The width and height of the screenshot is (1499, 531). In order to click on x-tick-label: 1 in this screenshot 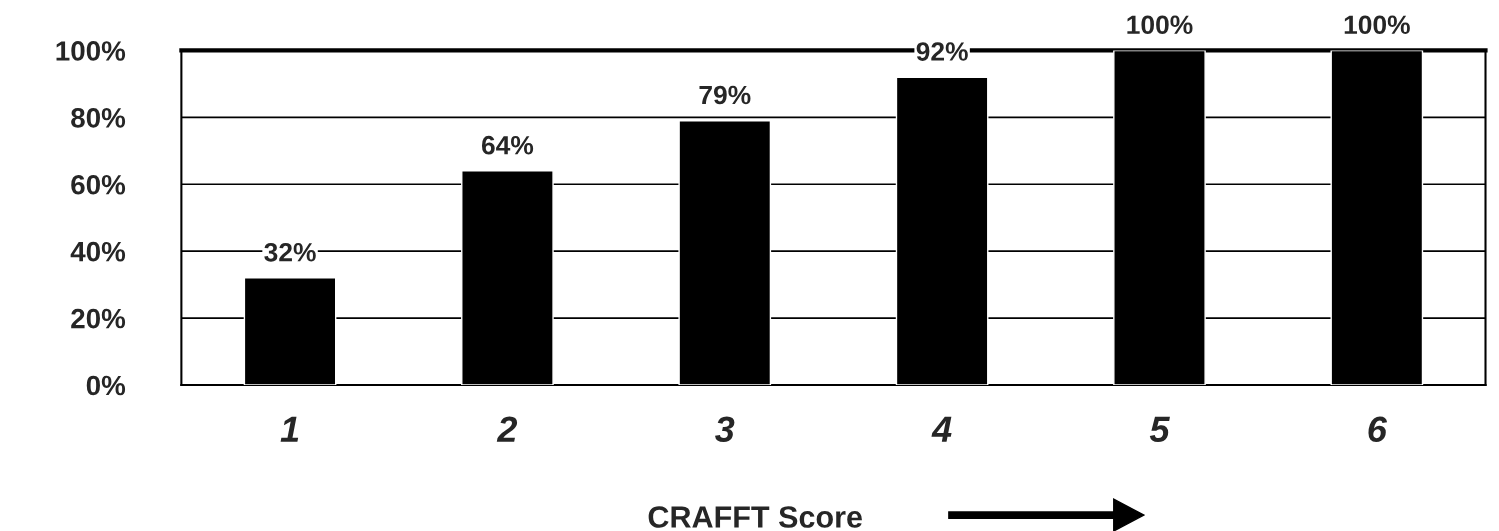, I will do `click(289, 429)`.